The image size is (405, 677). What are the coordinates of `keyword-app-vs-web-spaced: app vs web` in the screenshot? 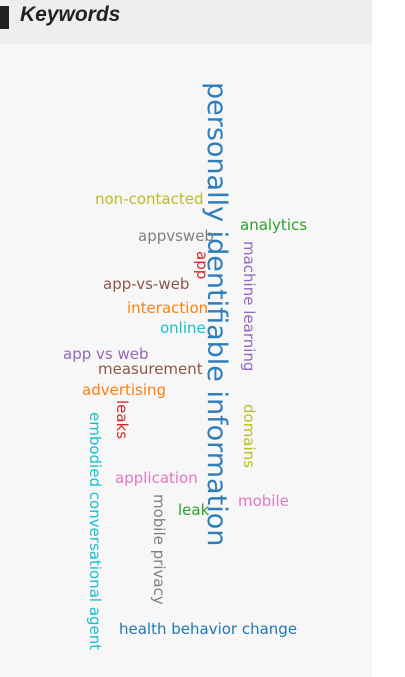 It's located at (105, 354).